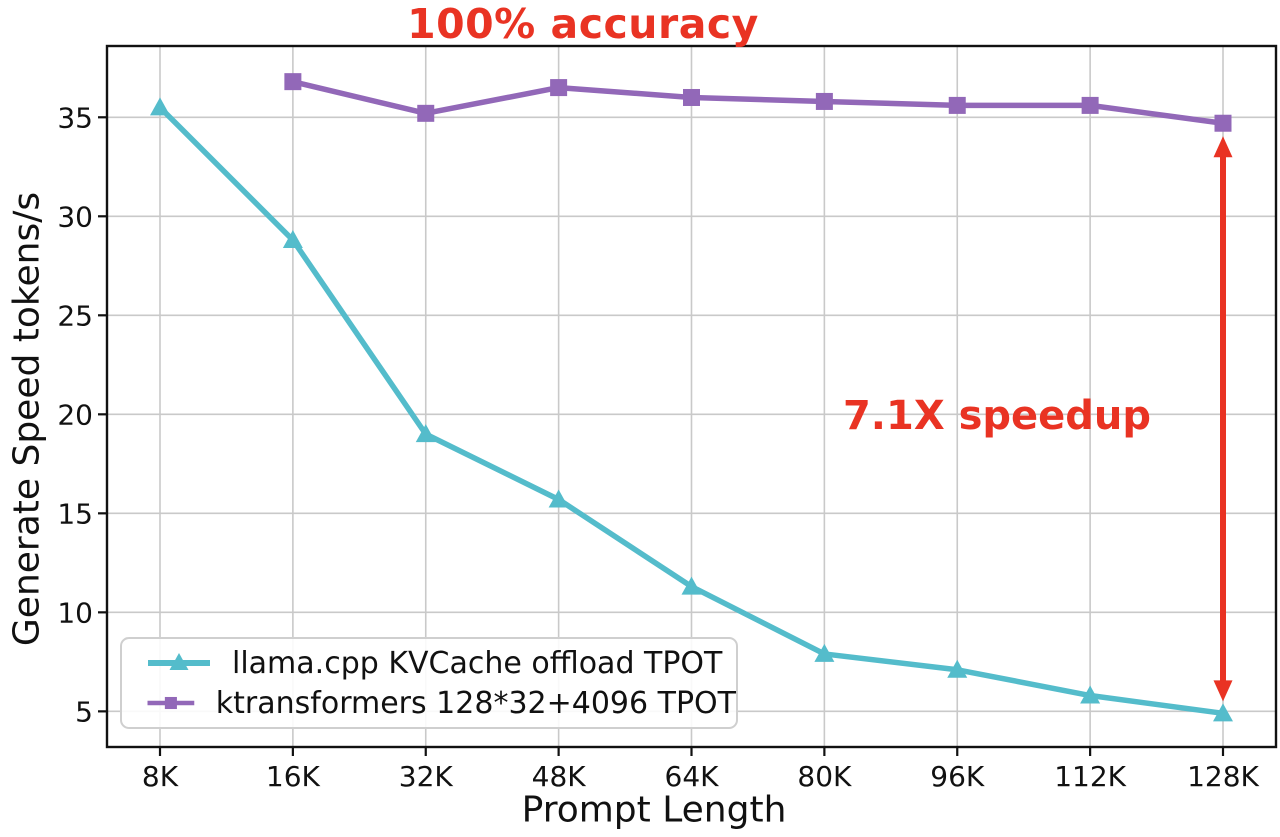 The image size is (1280, 837). I want to click on y-tick-label: 20, so click(75, 414).